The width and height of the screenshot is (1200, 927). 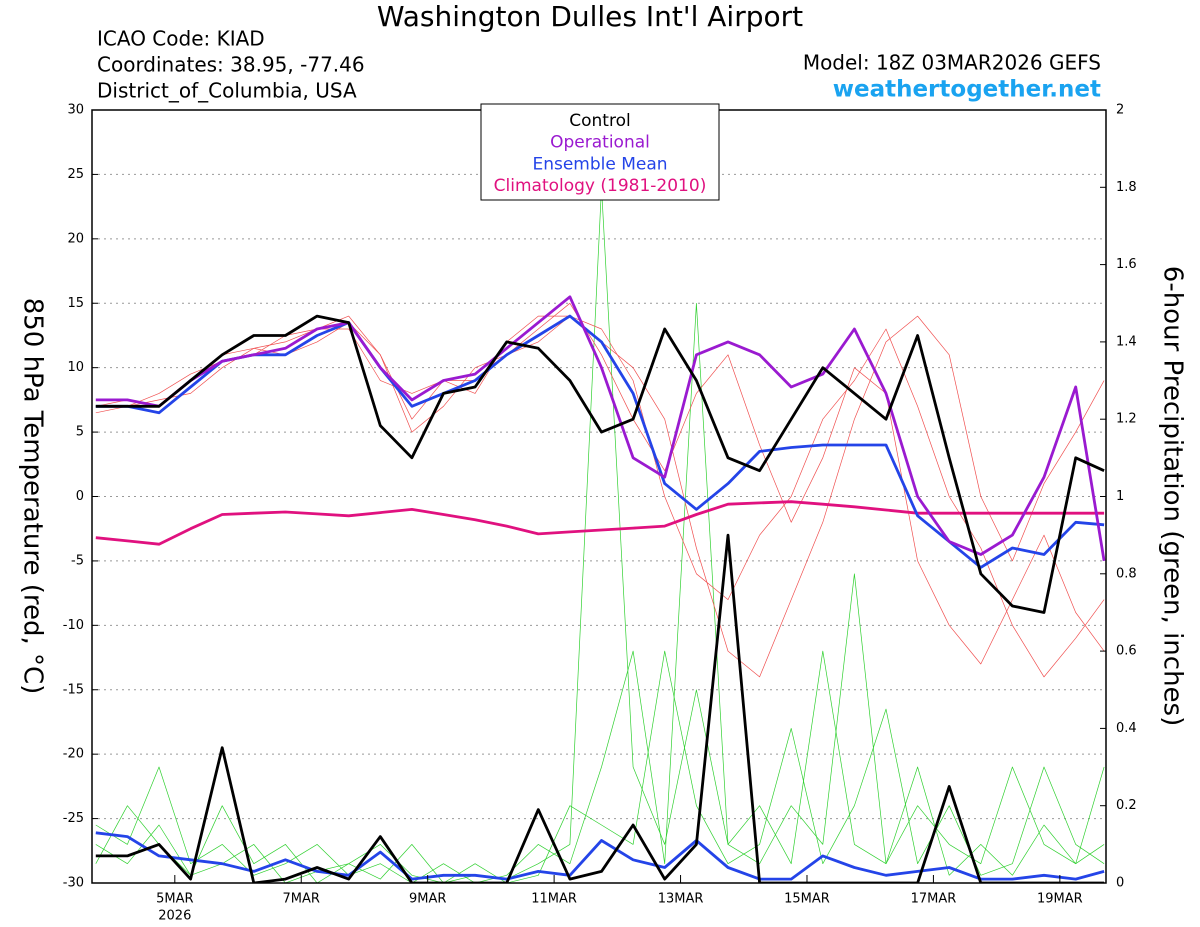 I want to click on info-line: ICAO Code: KIAD, so click(x=181, y=39).